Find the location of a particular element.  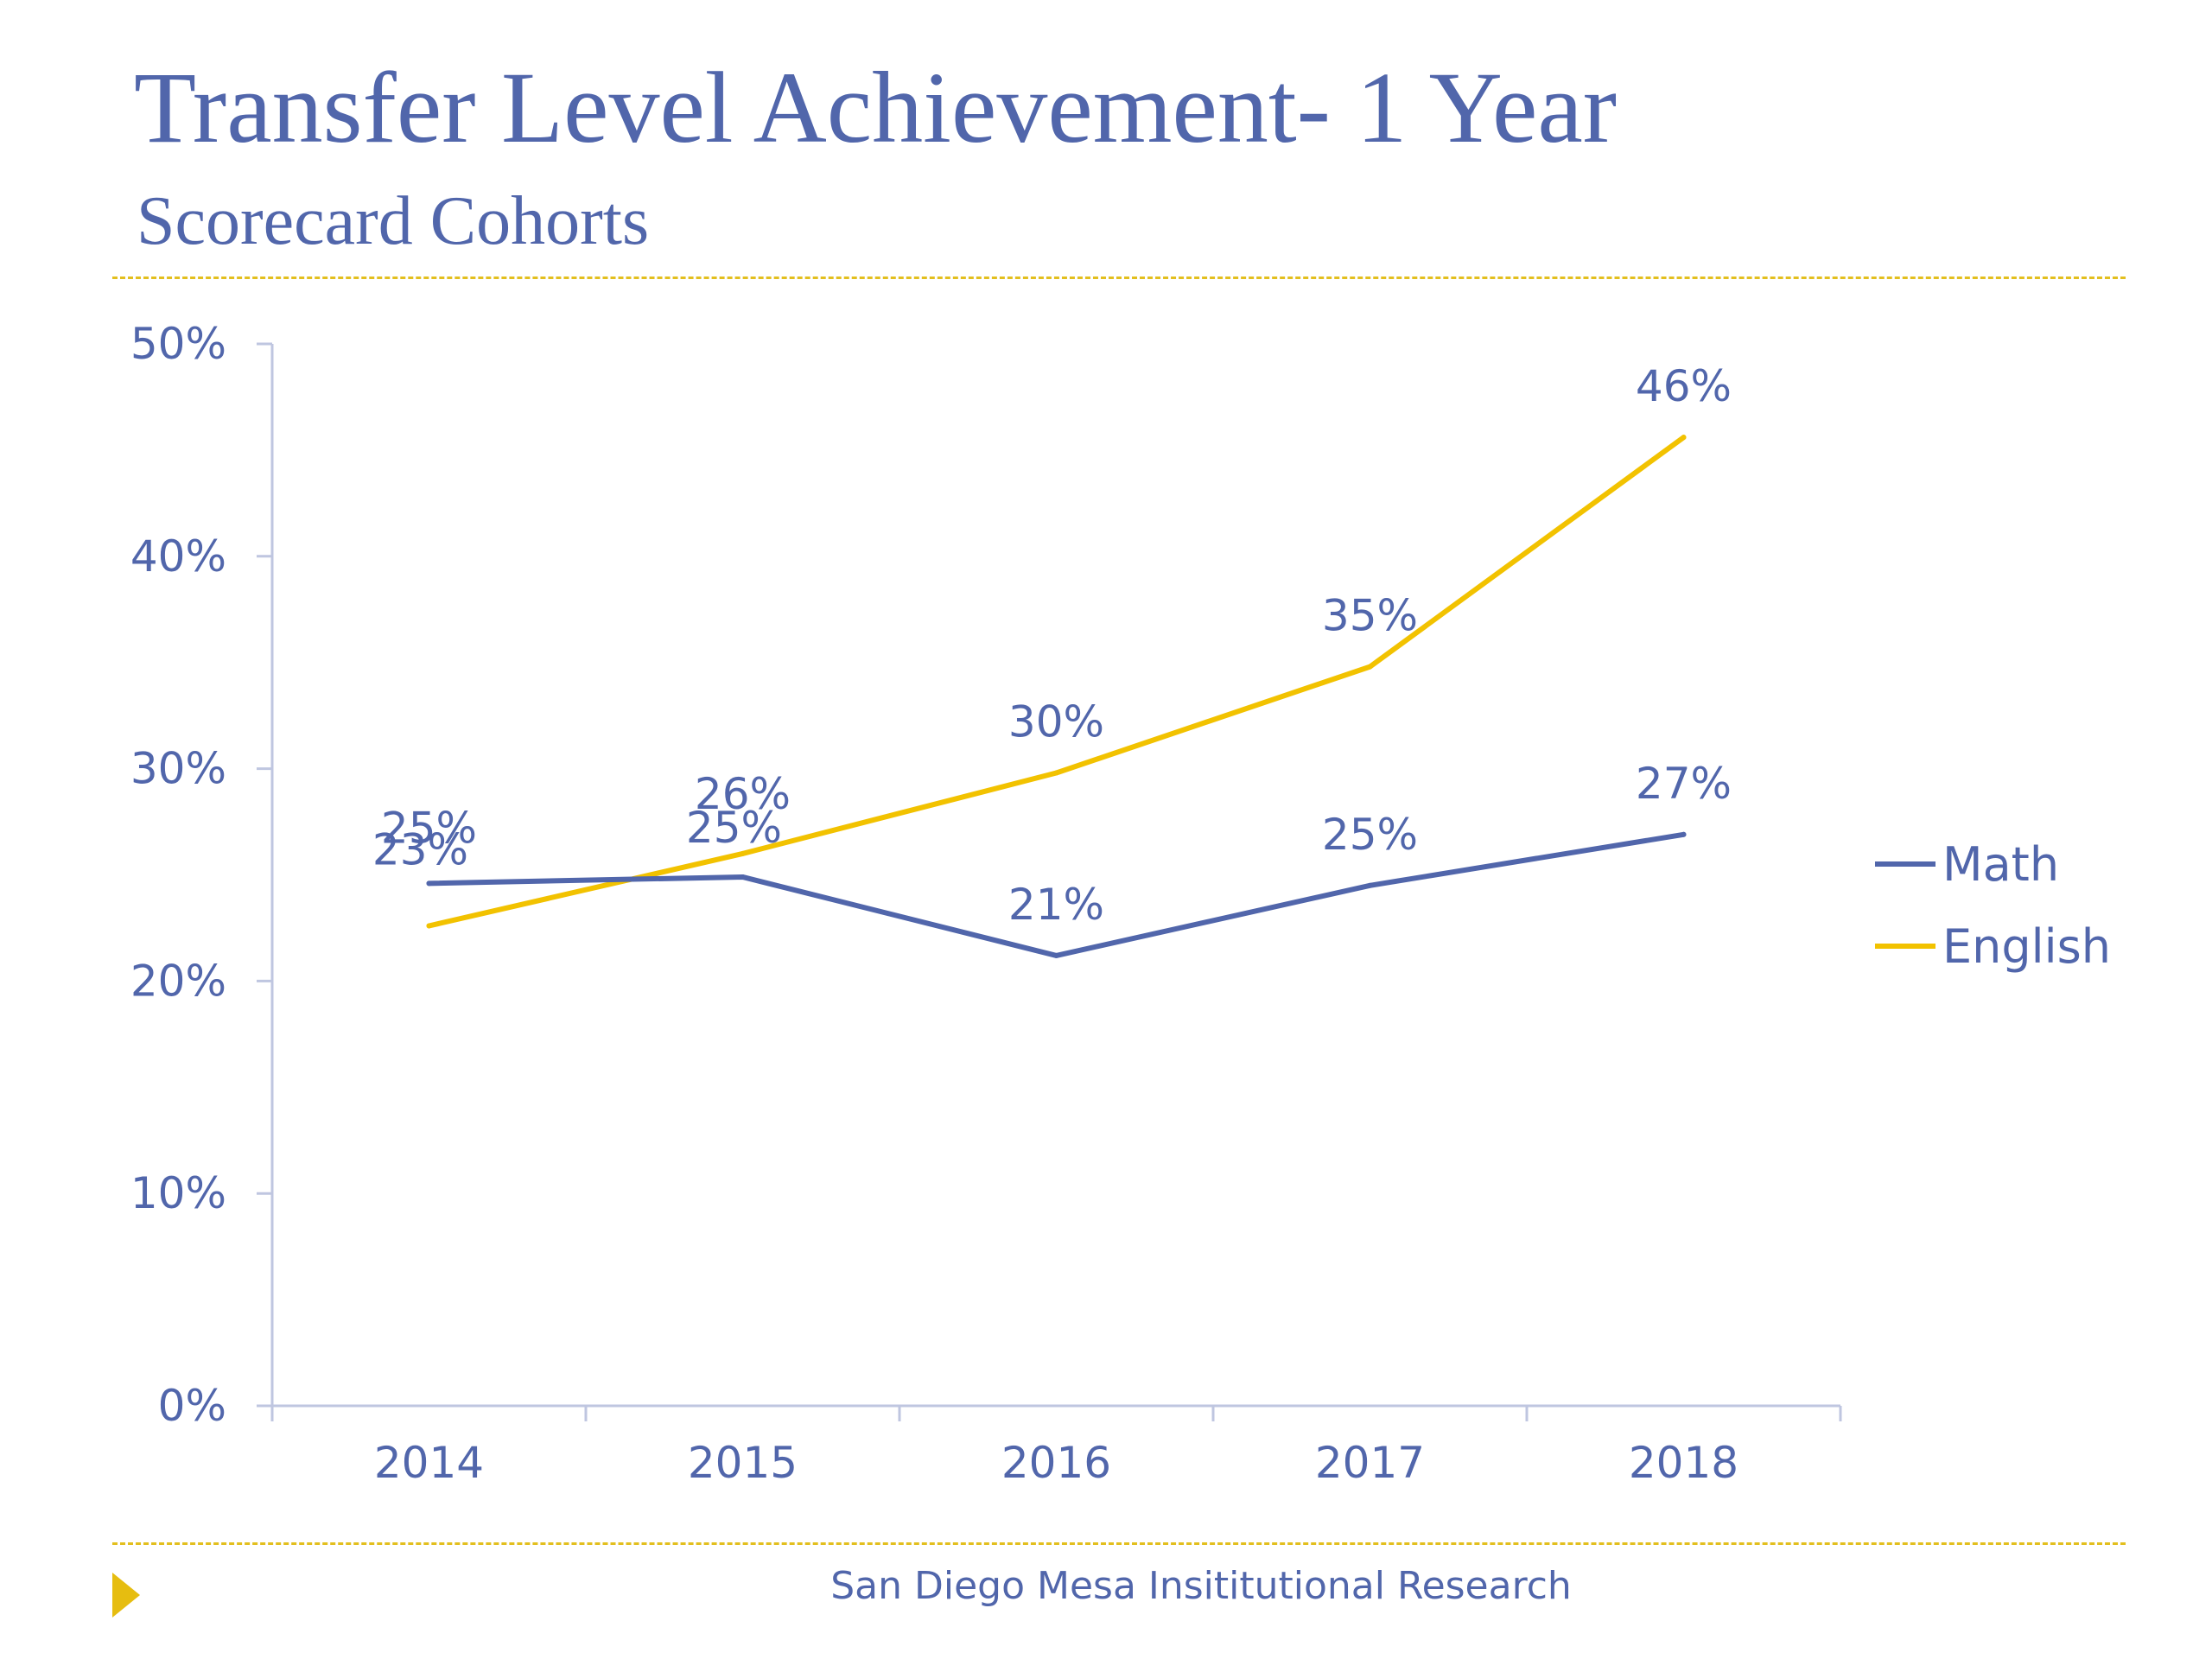

x-tick-label: 2017 is located at coordinates (1370, 1463).